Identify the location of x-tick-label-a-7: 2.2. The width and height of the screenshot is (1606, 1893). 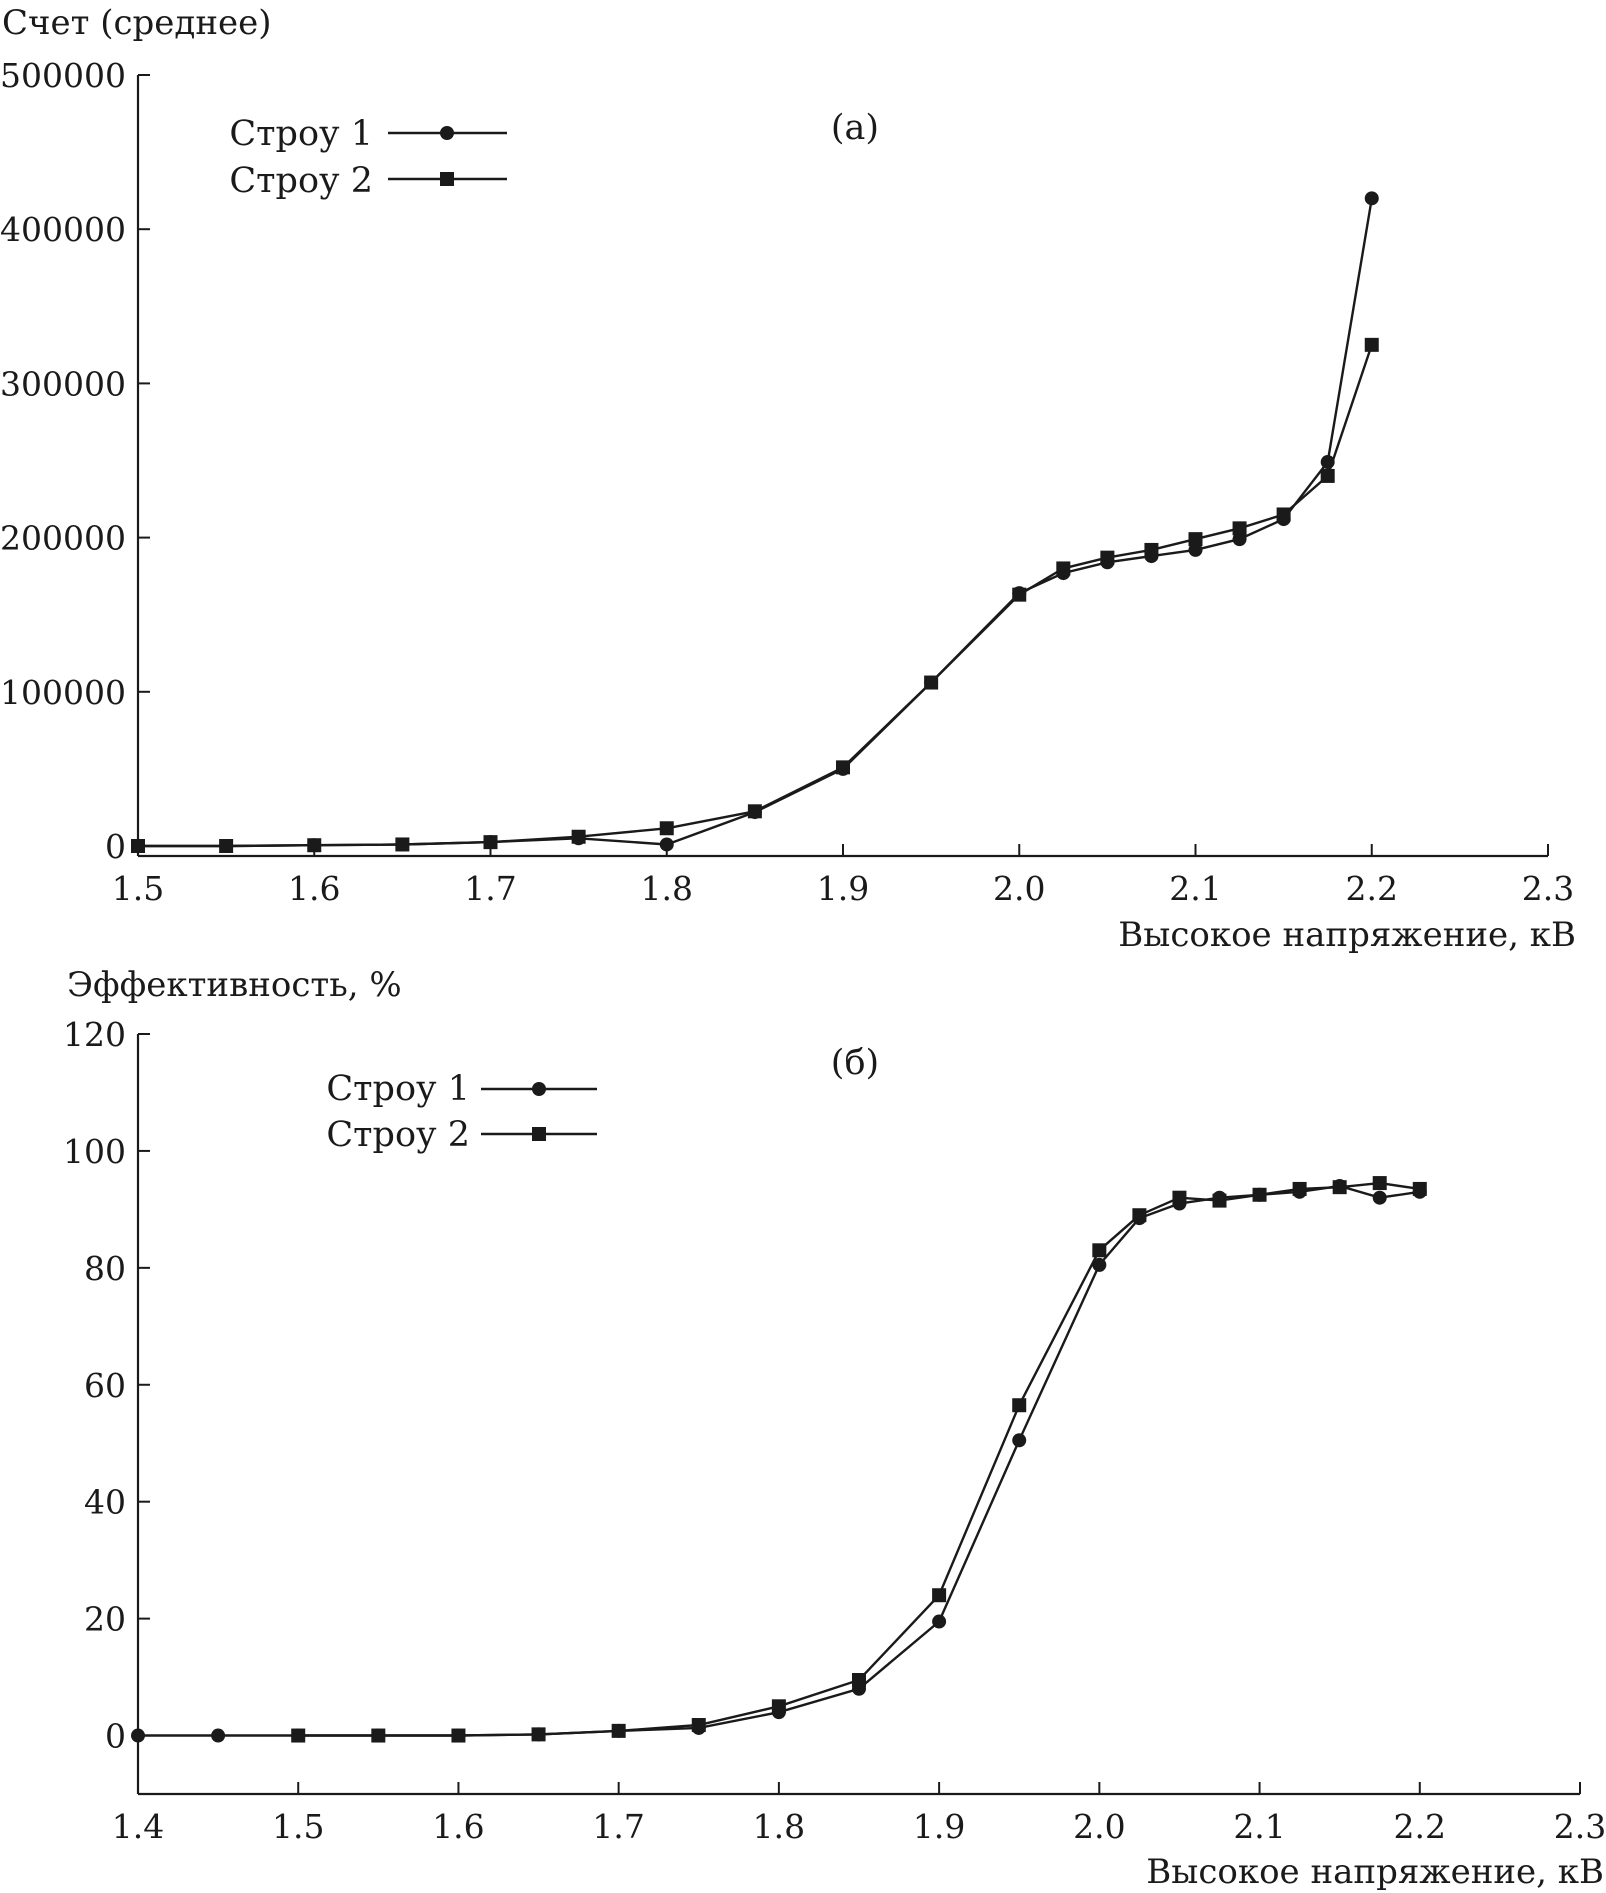
(1372, 888).